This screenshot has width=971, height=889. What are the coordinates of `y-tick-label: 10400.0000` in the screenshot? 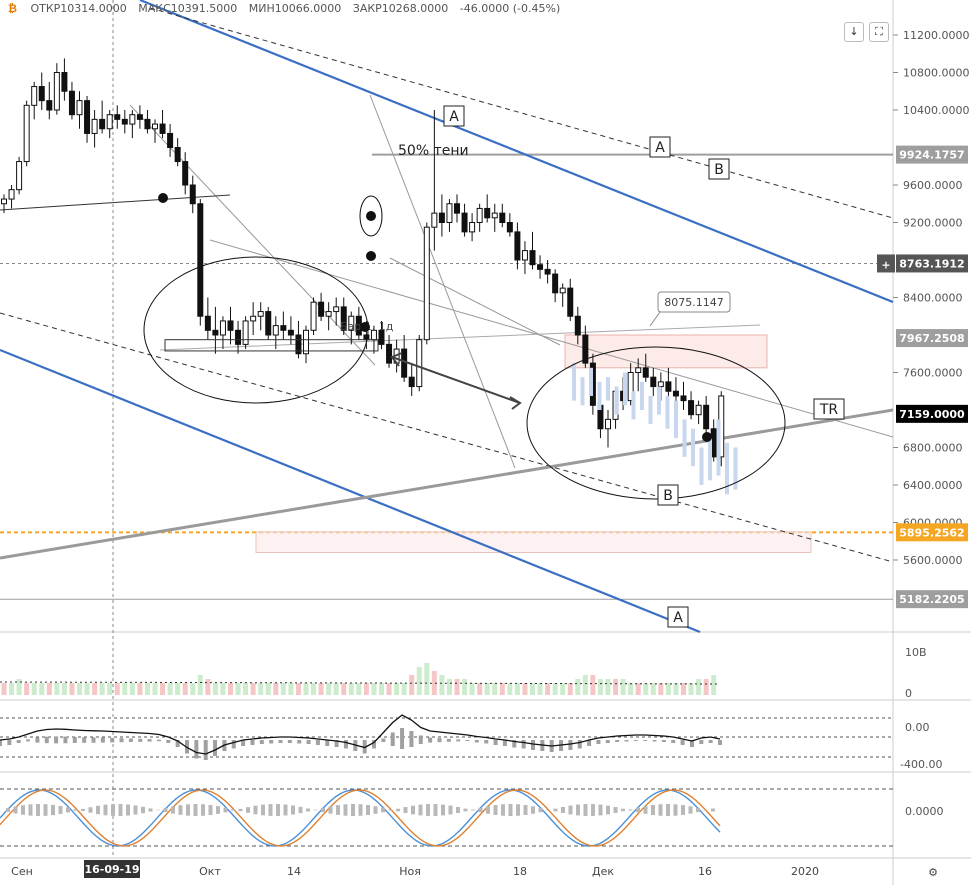 It's located at (936, 110).